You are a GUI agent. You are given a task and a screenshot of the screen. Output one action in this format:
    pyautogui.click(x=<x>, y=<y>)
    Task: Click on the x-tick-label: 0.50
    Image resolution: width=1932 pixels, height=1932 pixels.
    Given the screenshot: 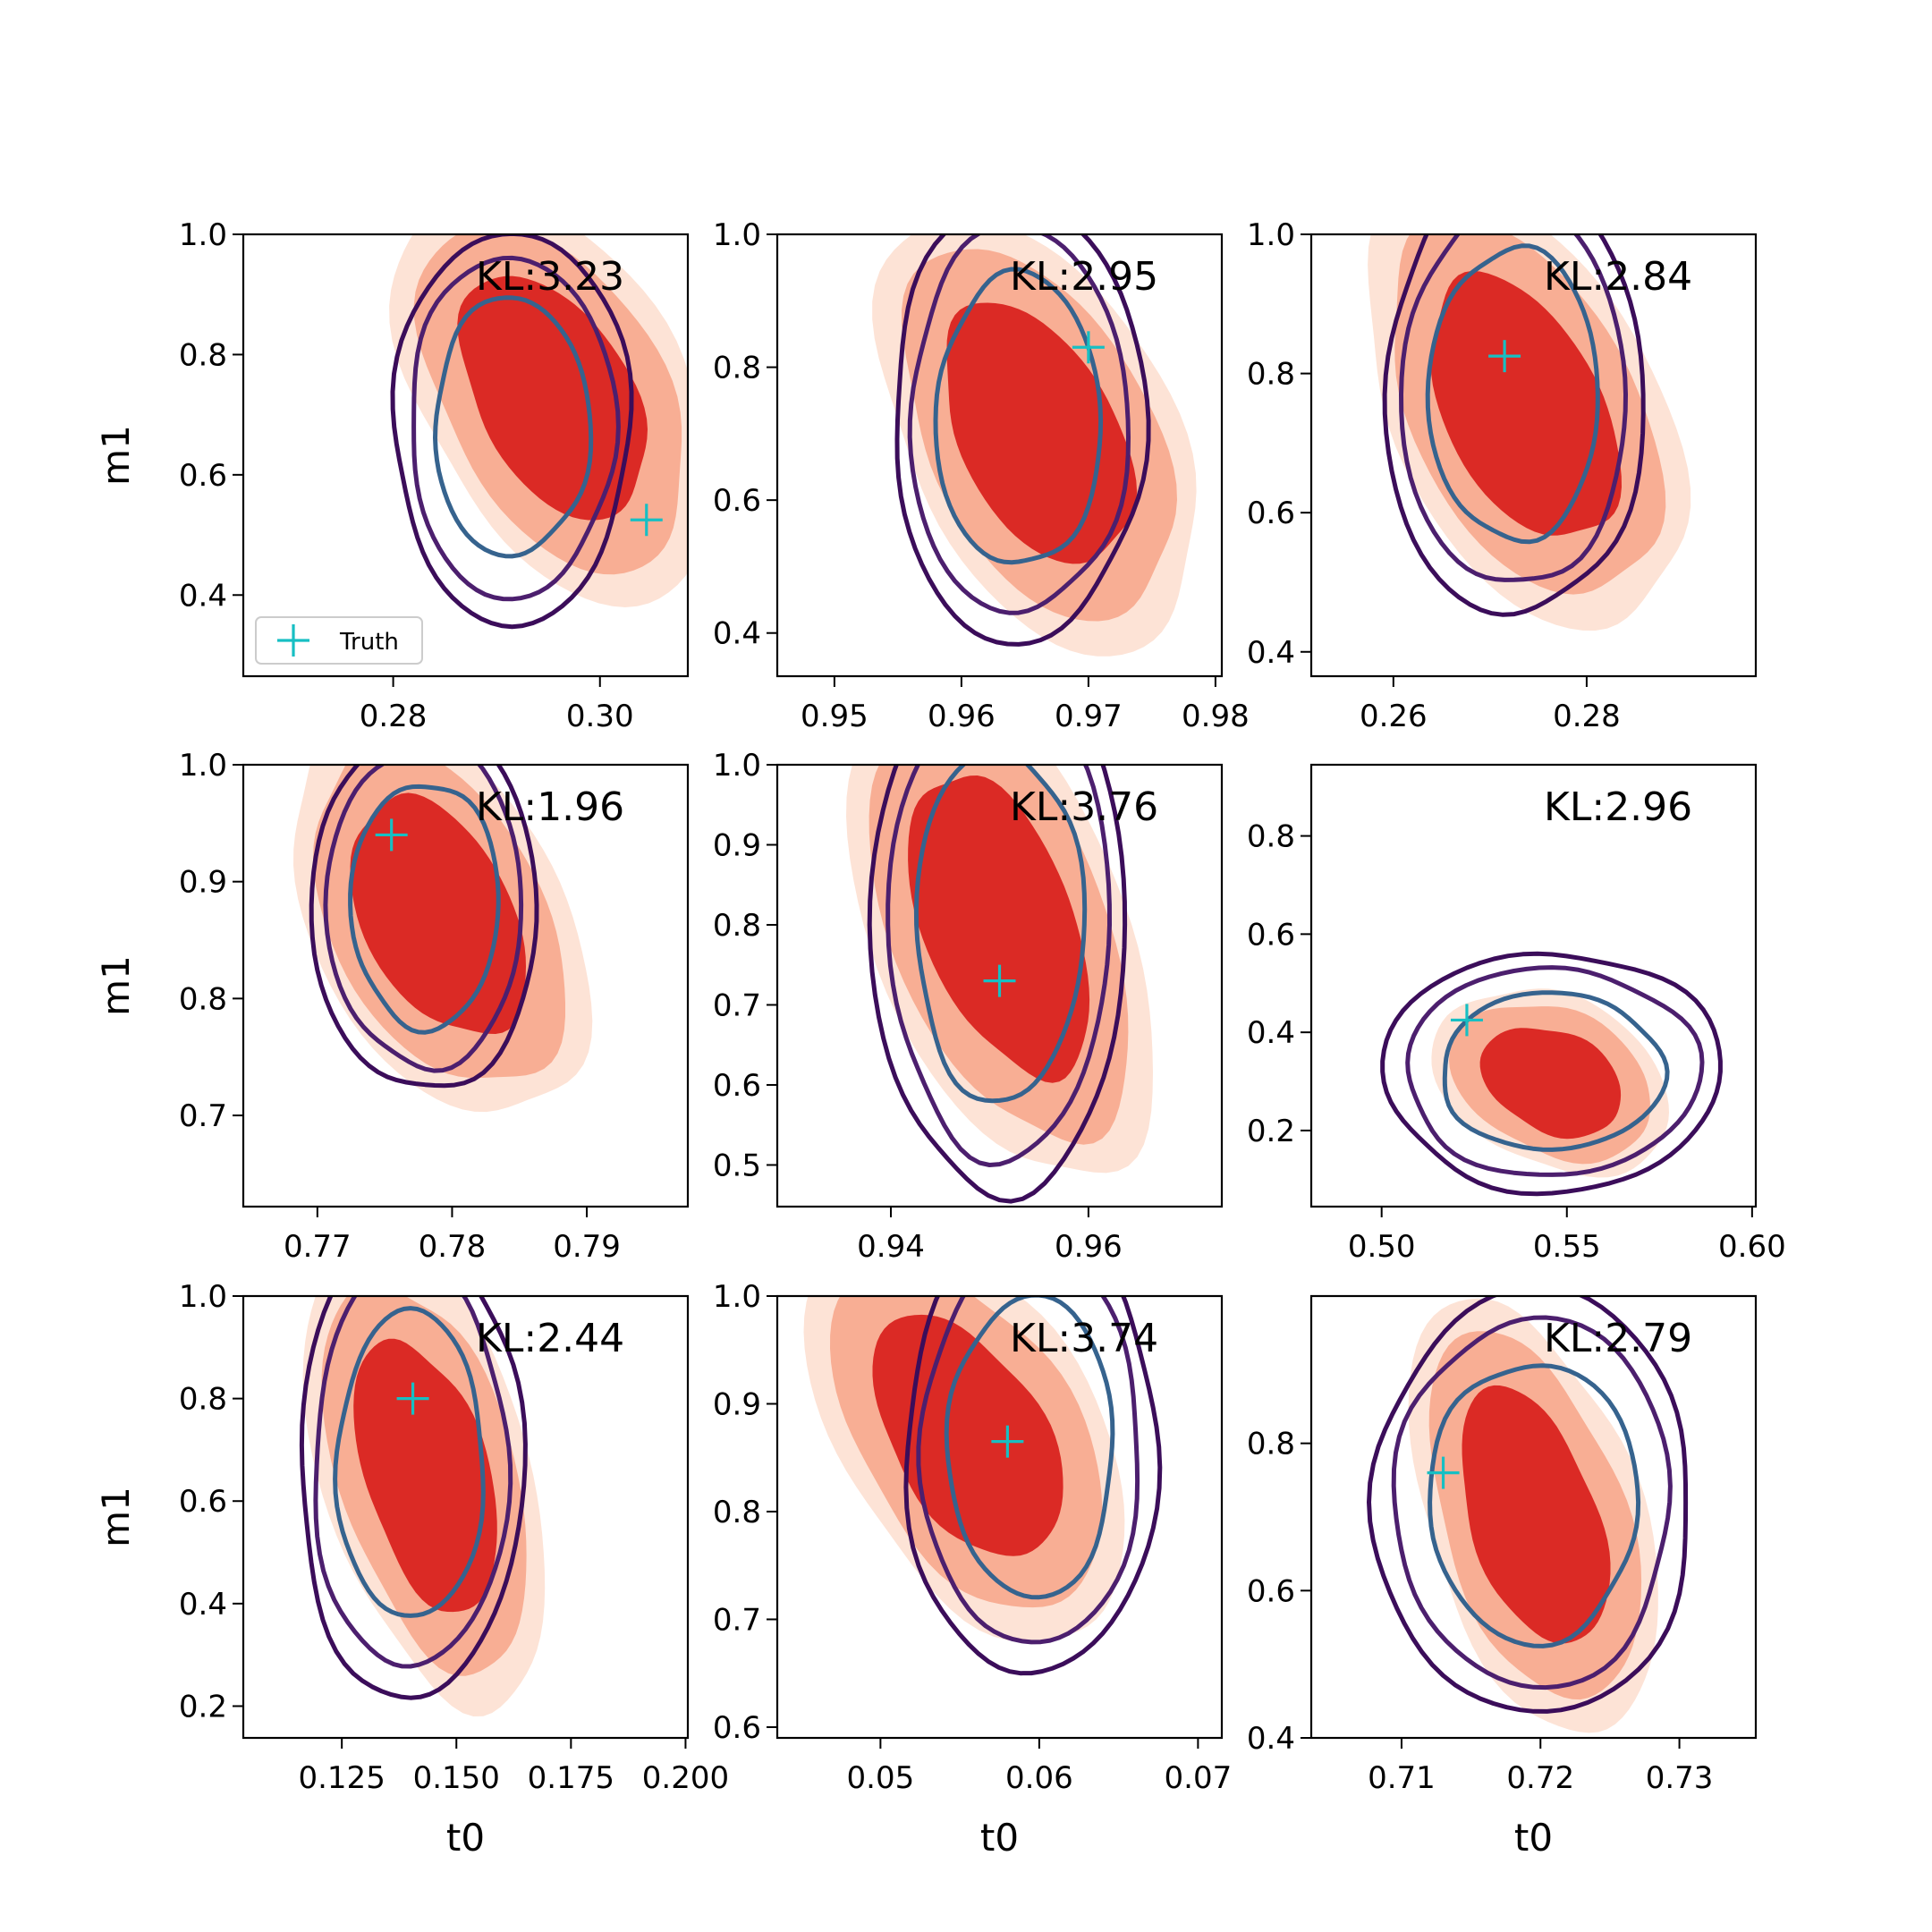 What is the action you would take?
    pyautogui.click(x=1382, y=1247)
    